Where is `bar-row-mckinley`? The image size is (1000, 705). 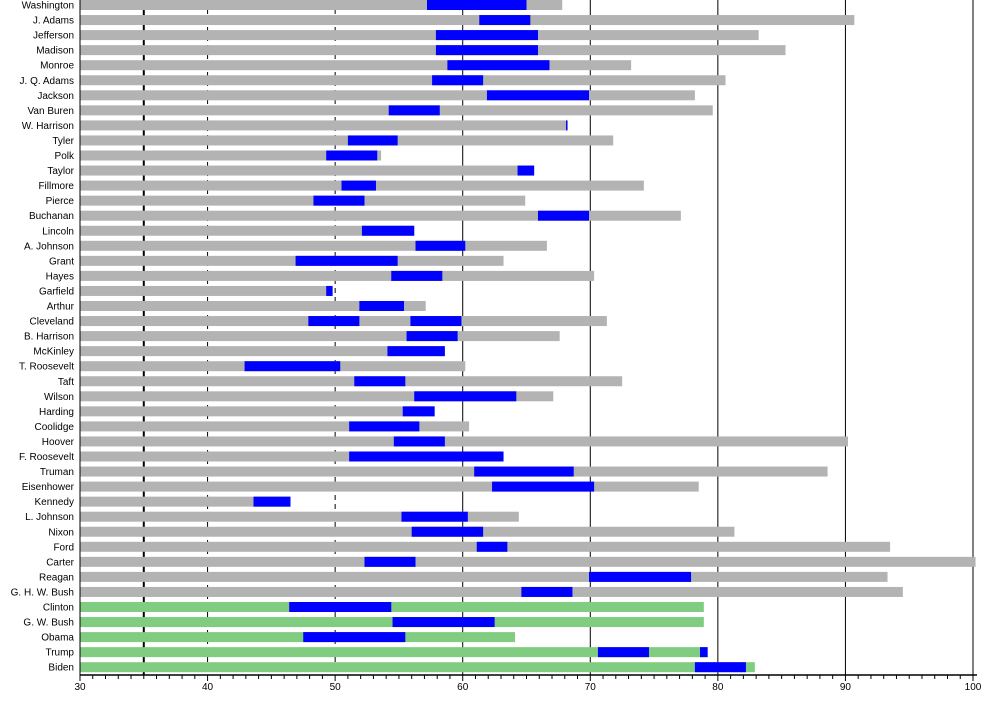 bar-row-mckinley is located at coordinates (262, 351).